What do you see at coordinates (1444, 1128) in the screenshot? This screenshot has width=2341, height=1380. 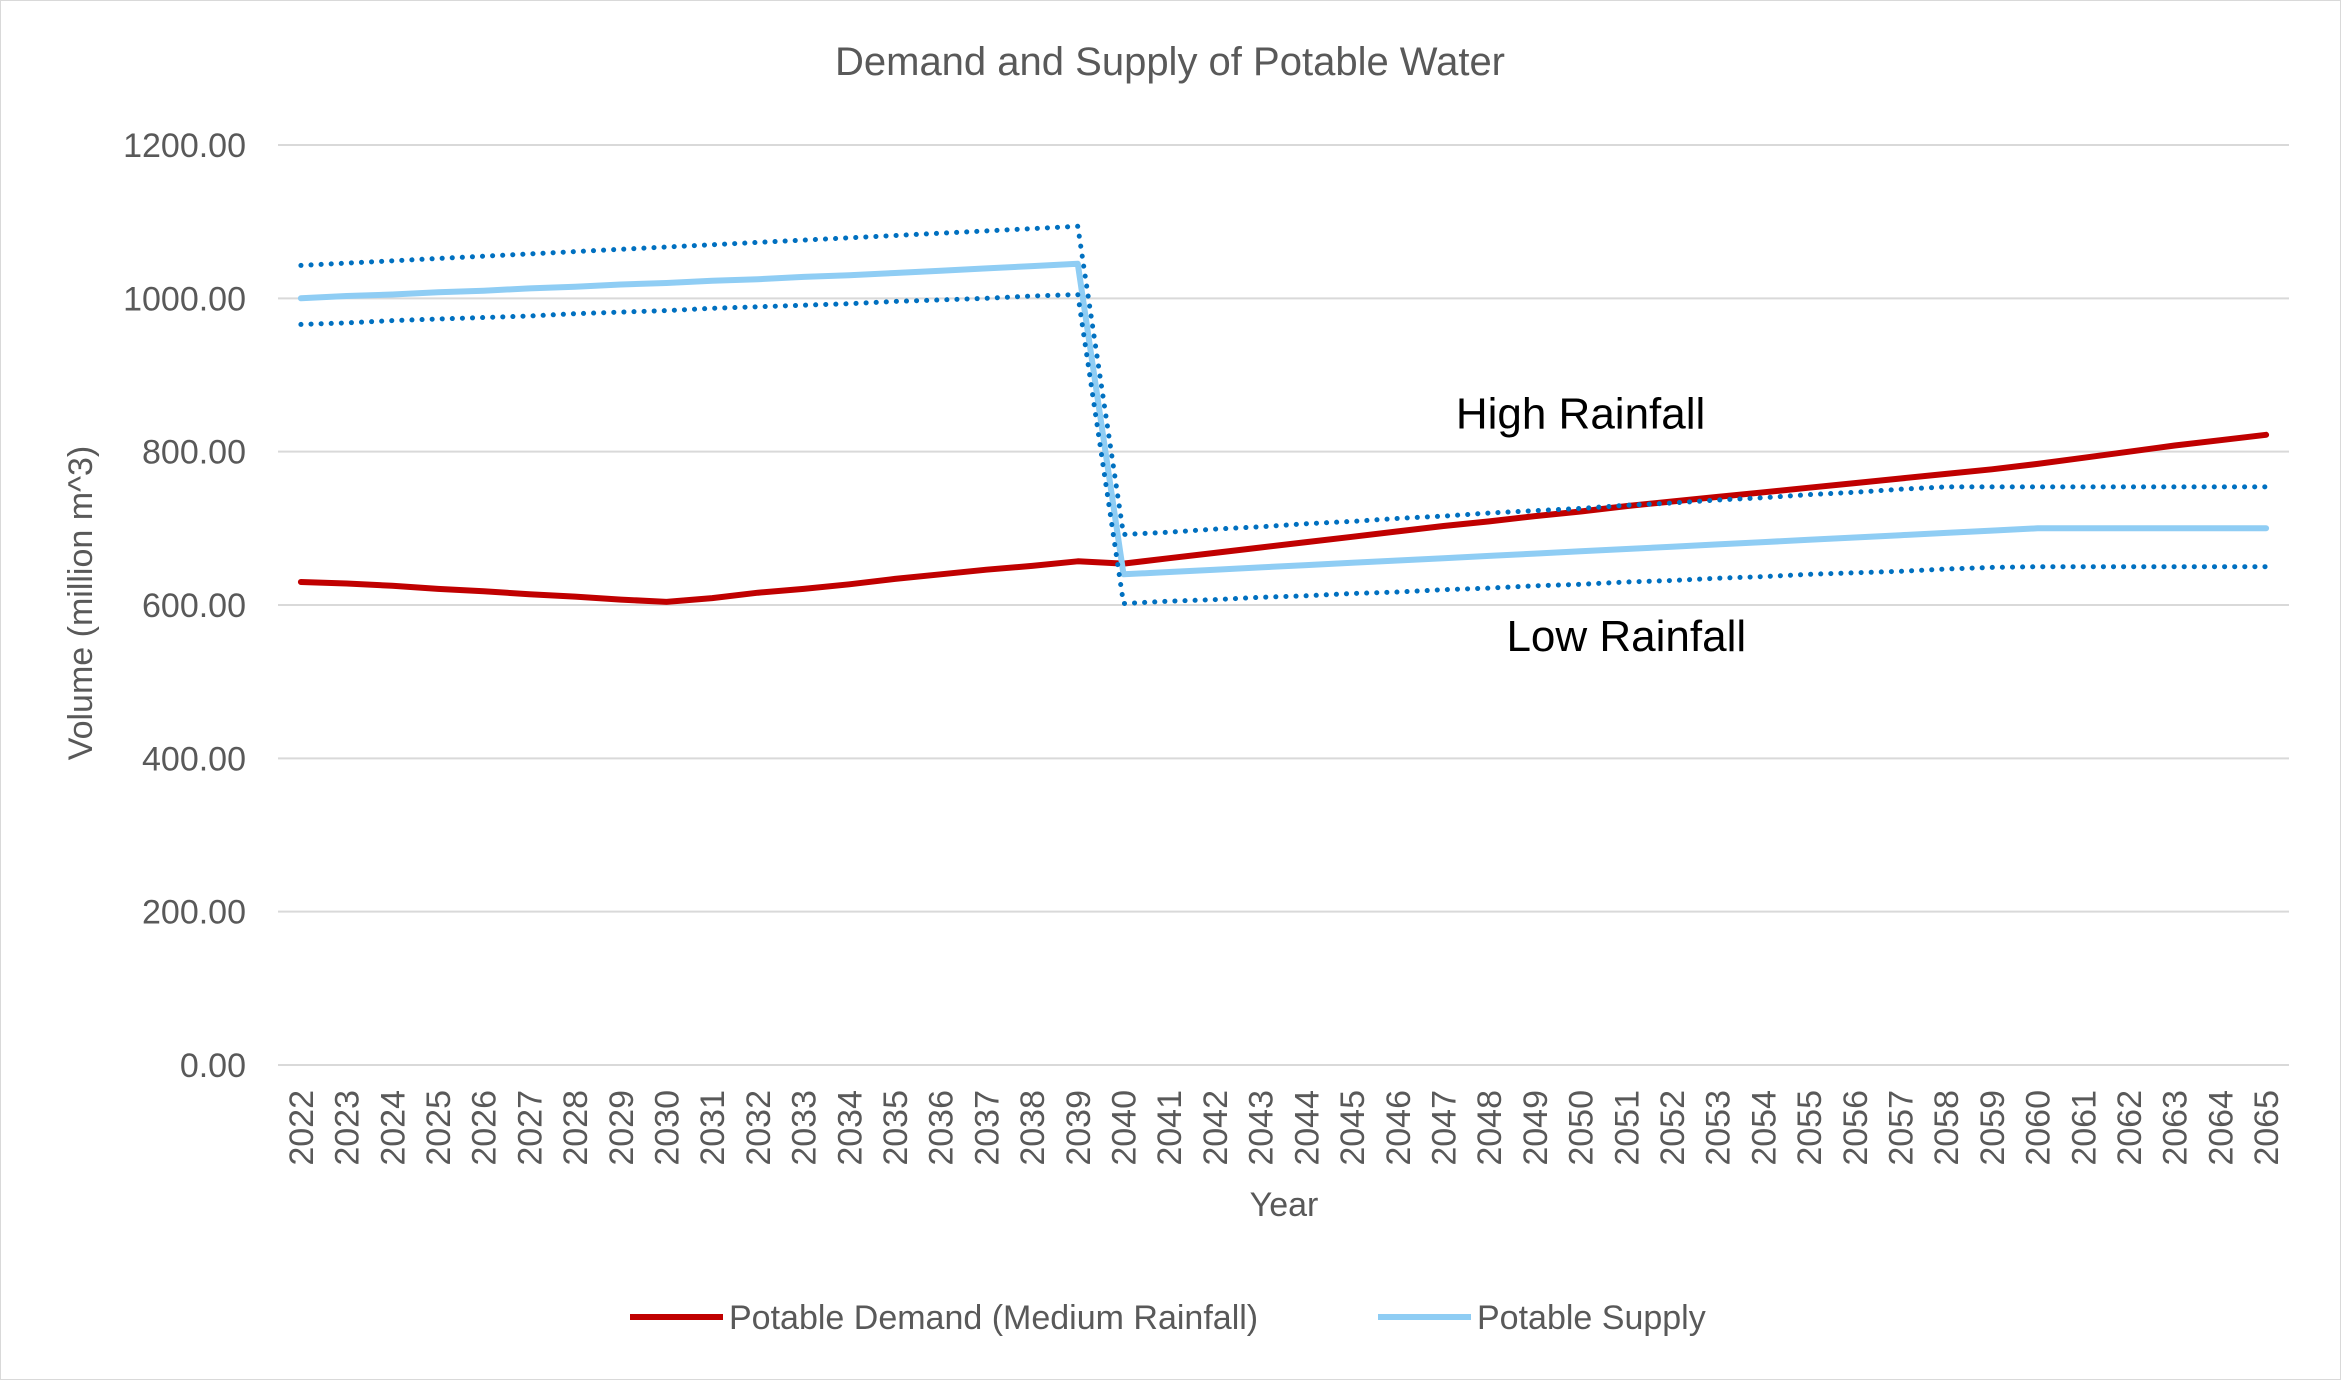 I see `x-tick-label: 2047` at bounding box center [1444, 1128].